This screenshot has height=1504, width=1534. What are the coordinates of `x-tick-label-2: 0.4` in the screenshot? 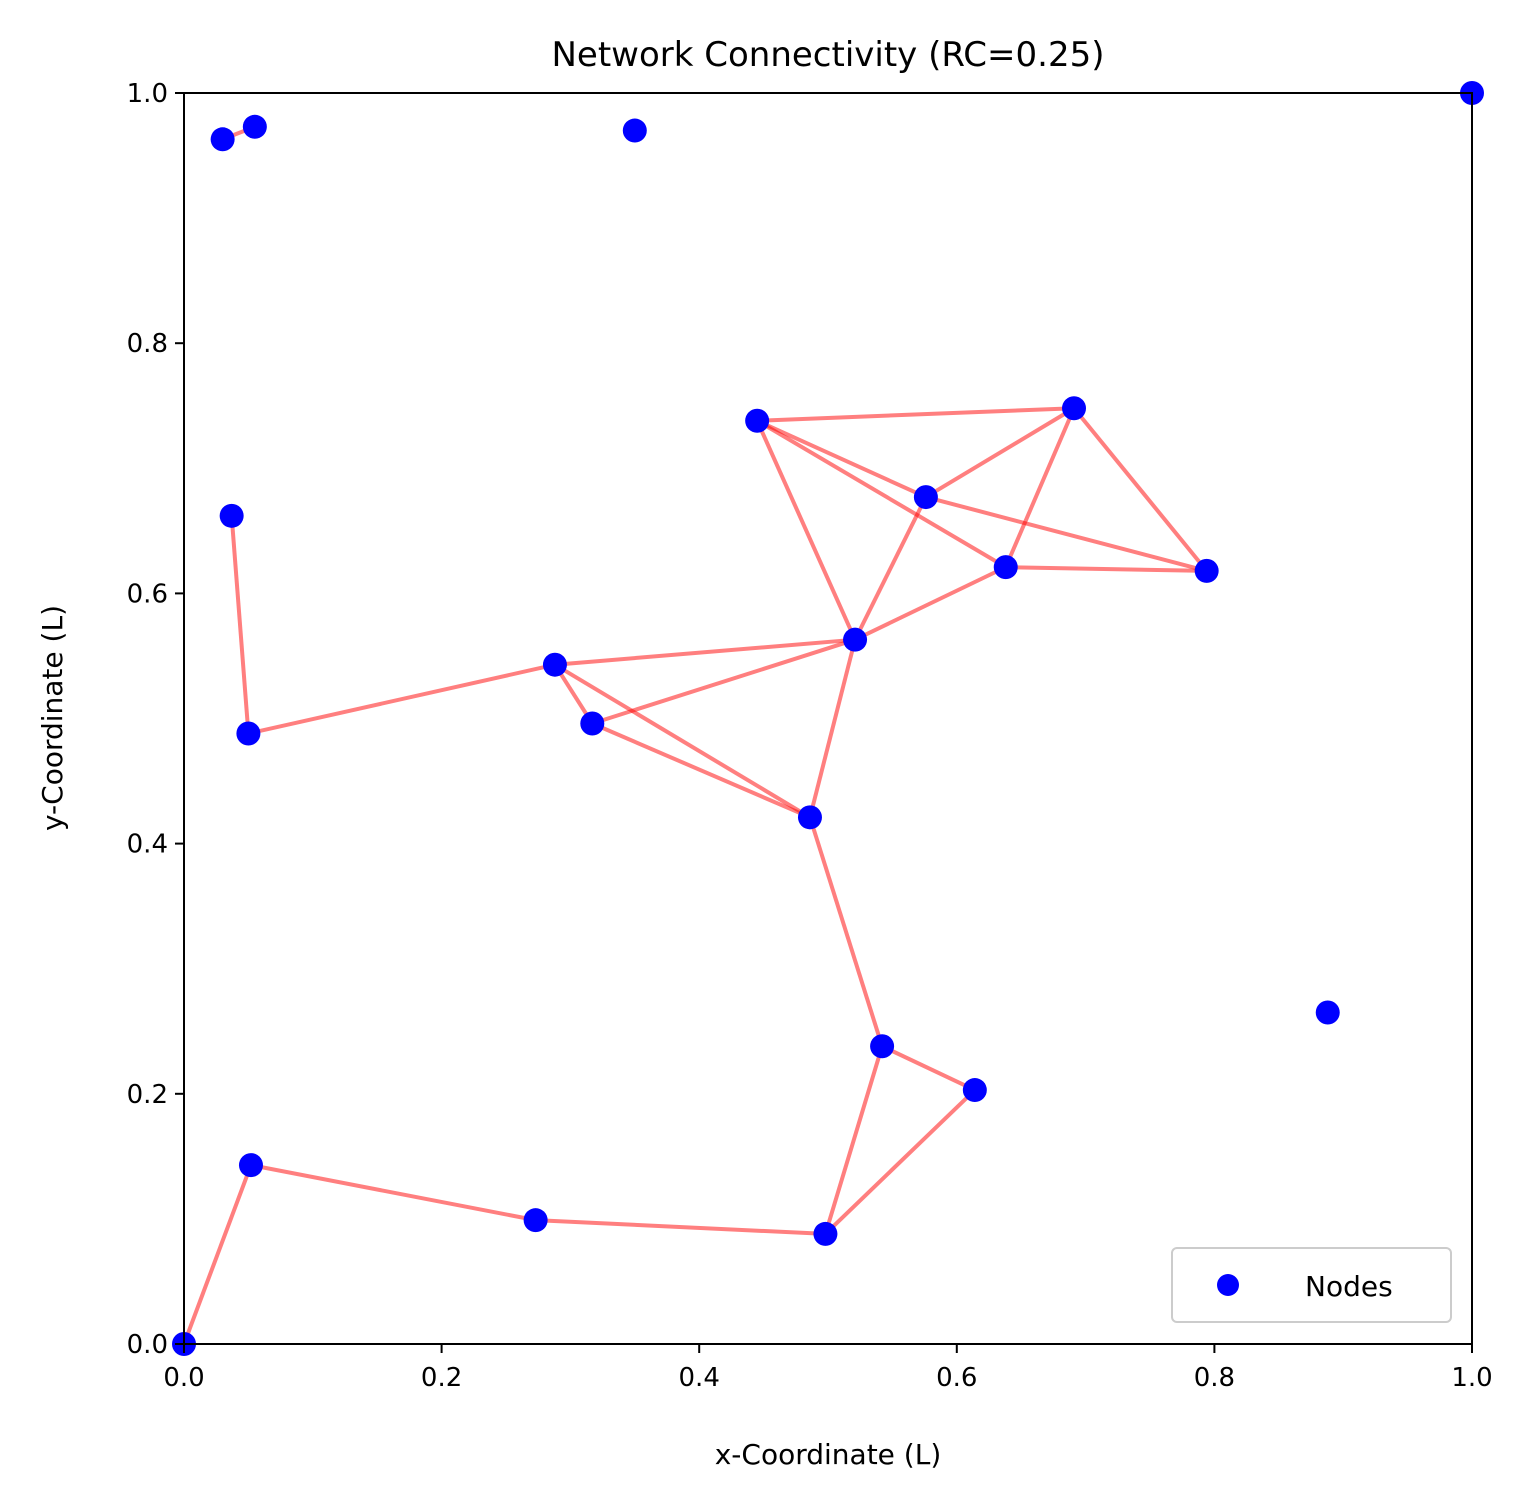 It's located at (699, 1378).